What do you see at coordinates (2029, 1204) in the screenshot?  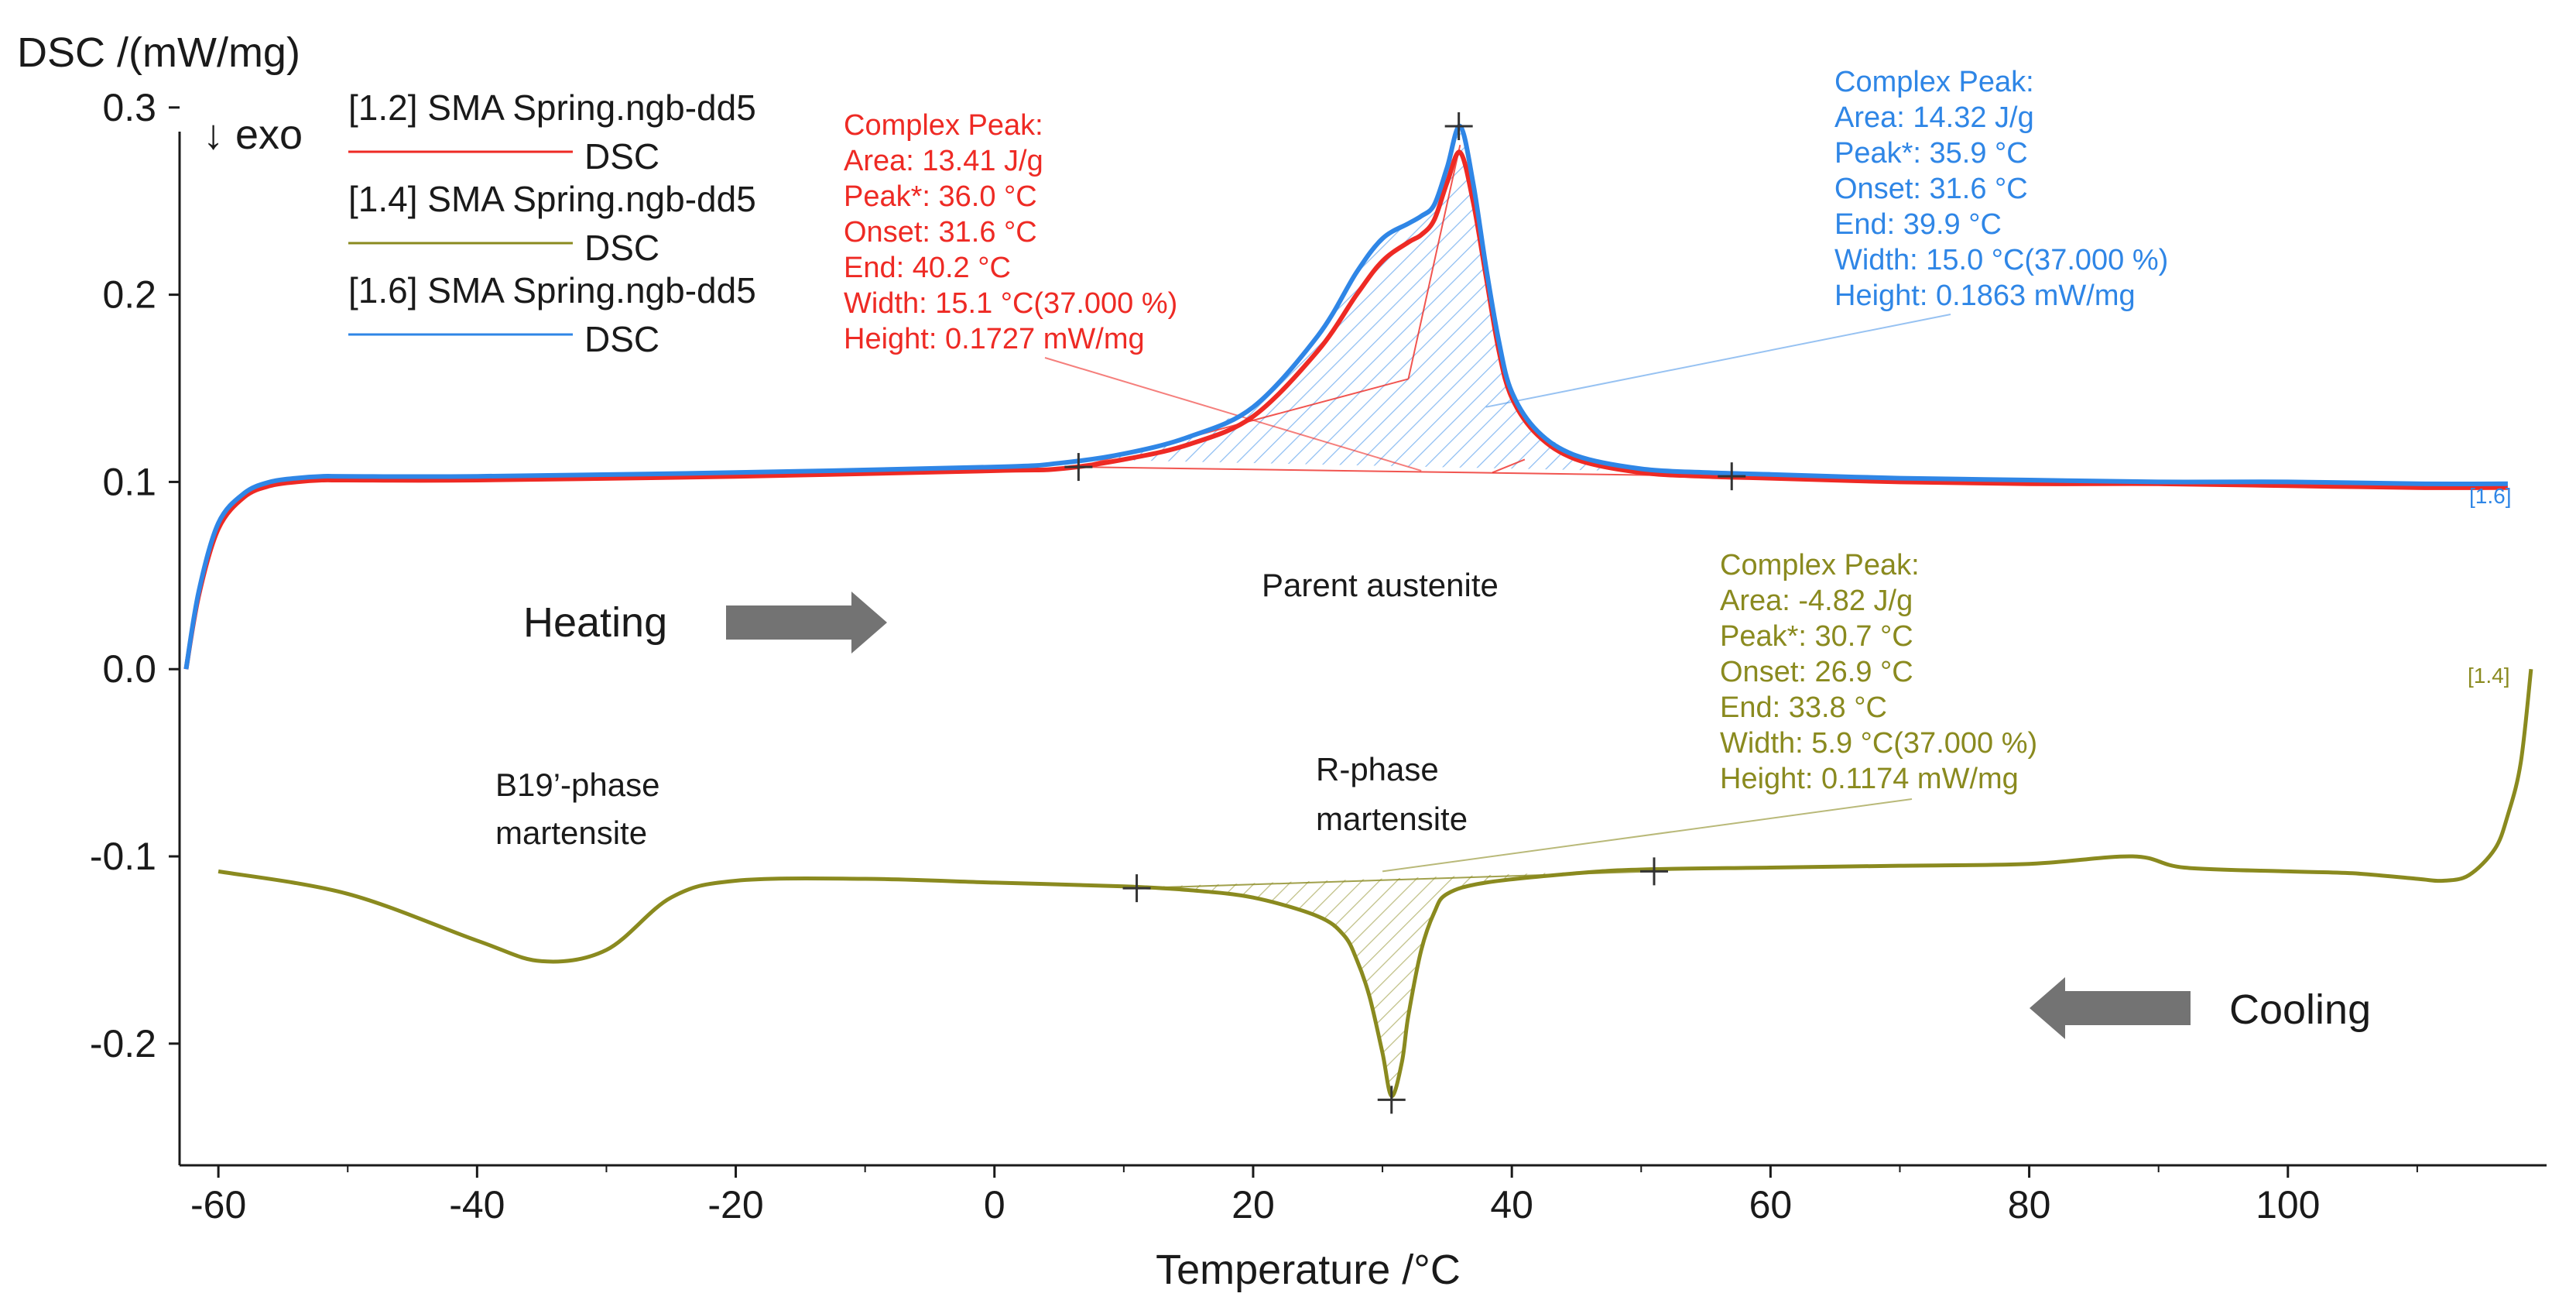 I see `x-tick-label: 80` at bounding box center [2029, 1204].